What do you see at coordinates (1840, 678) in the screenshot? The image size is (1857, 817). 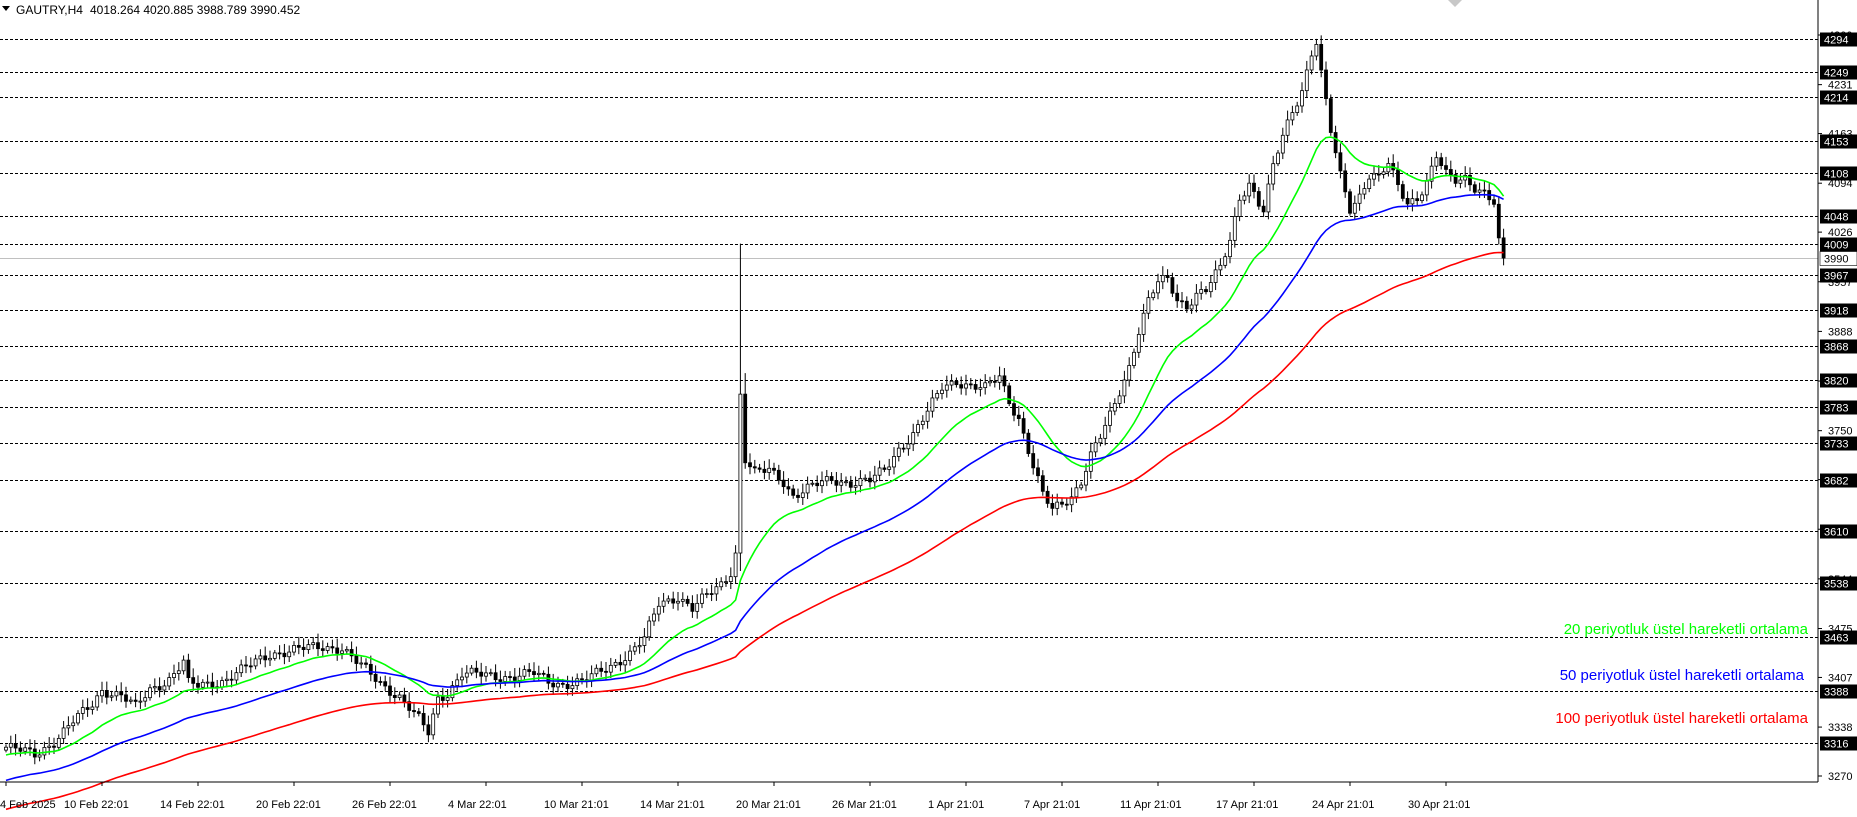 I see `price-tick-label: 3407` at bounding box center [1840, 678].